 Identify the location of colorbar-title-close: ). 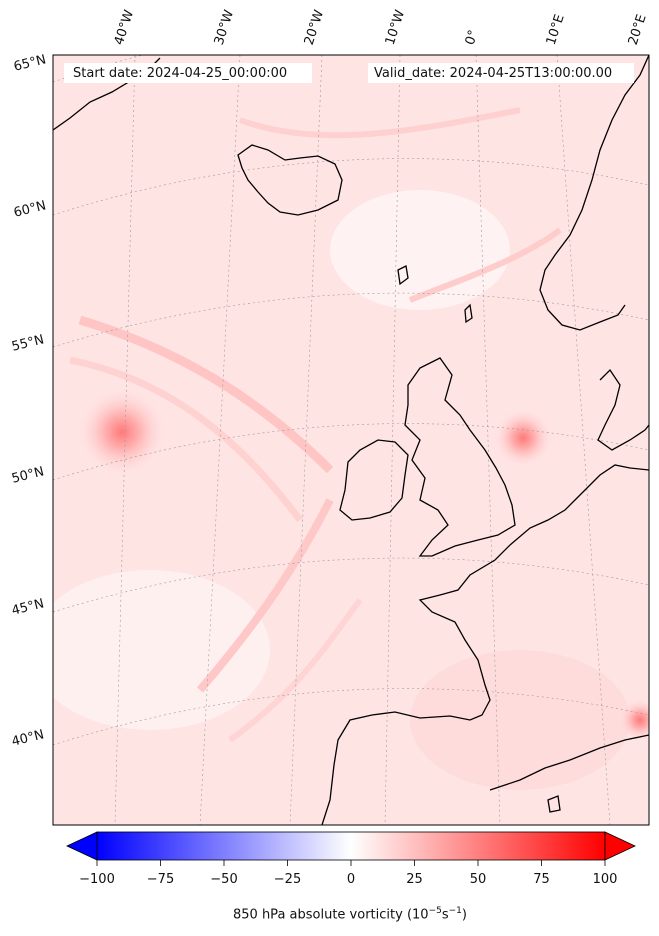
(464, 915).